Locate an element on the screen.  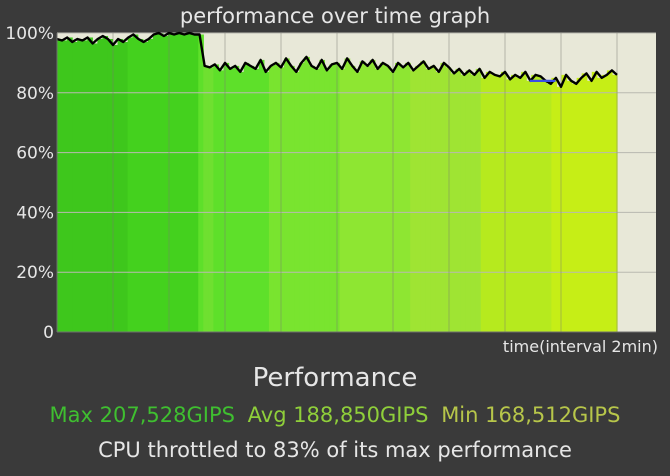
stat-avg: Avg 188,850GIPS is located at coordinates (338, 415).